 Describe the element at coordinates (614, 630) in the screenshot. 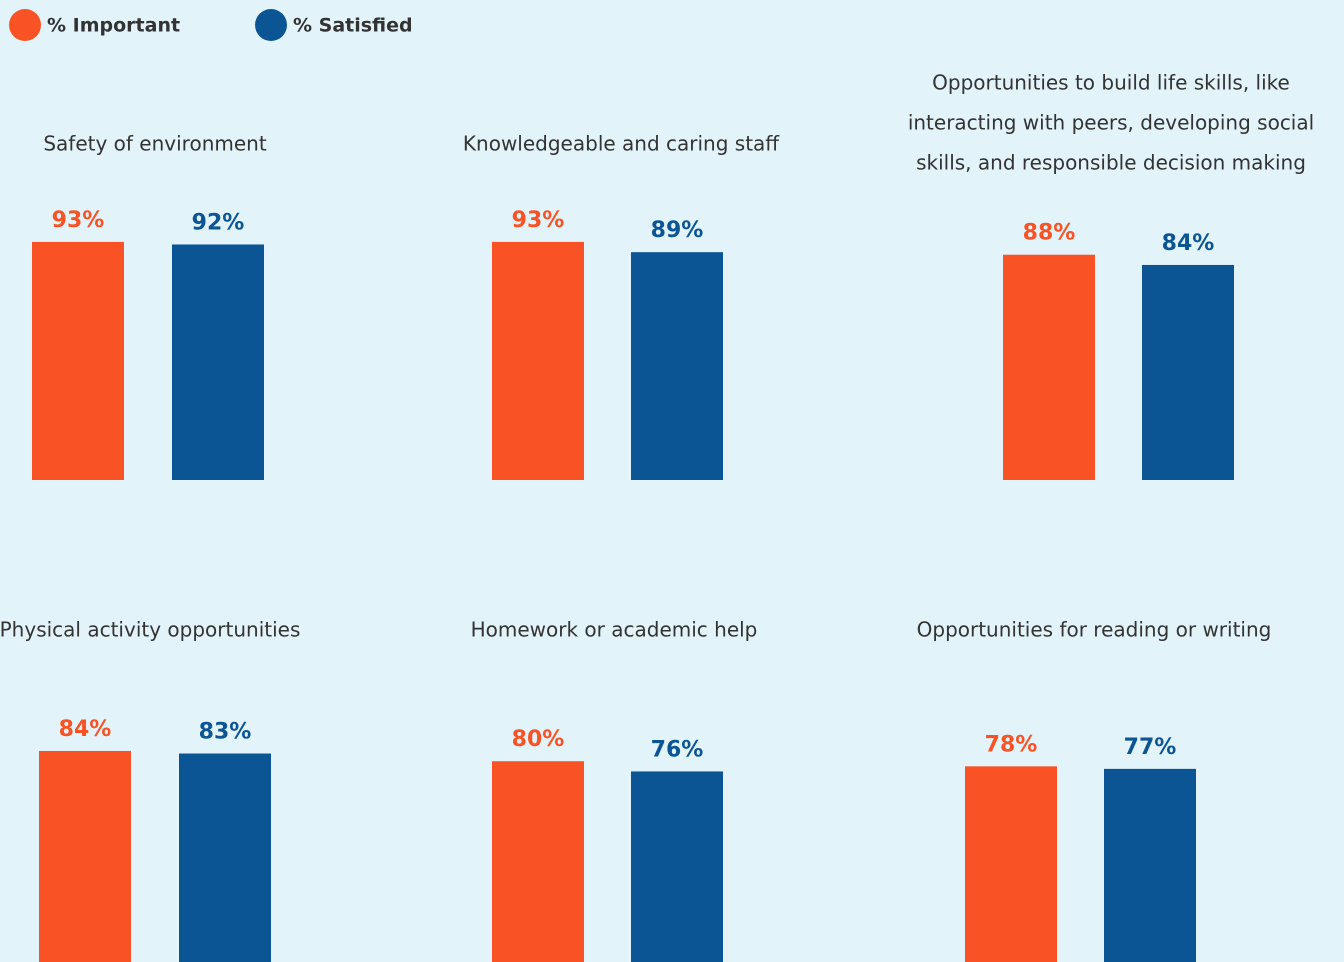

I see `chart-title: Homework or academic help` at that location.